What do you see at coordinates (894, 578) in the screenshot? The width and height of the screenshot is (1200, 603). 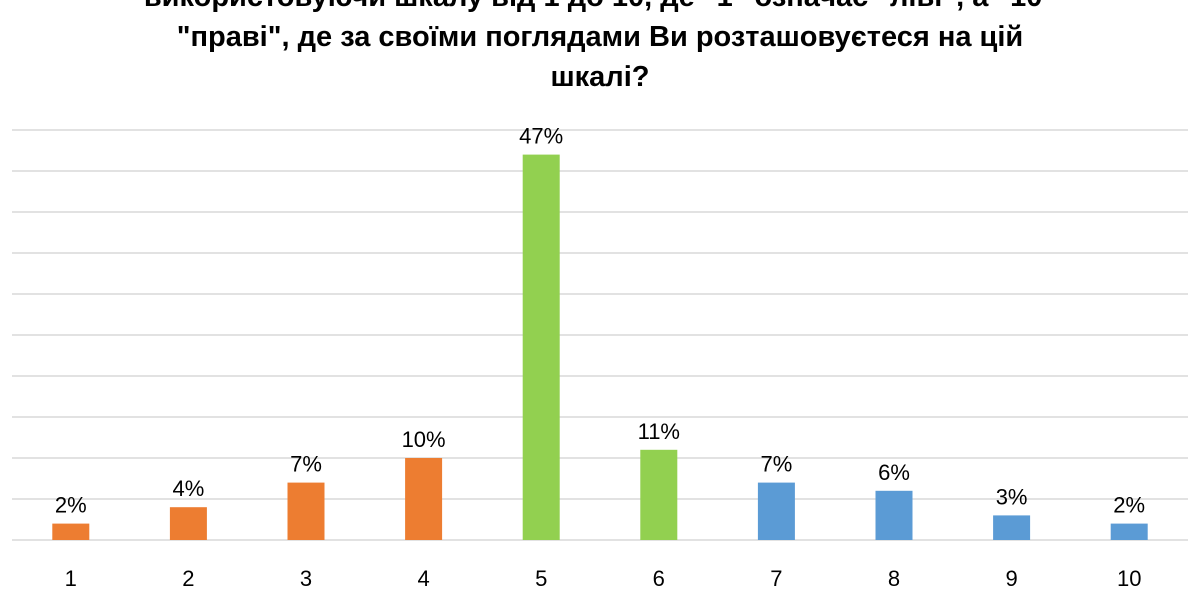 I see `x-tick-label-8: 8` at bounding box center [894, 578].